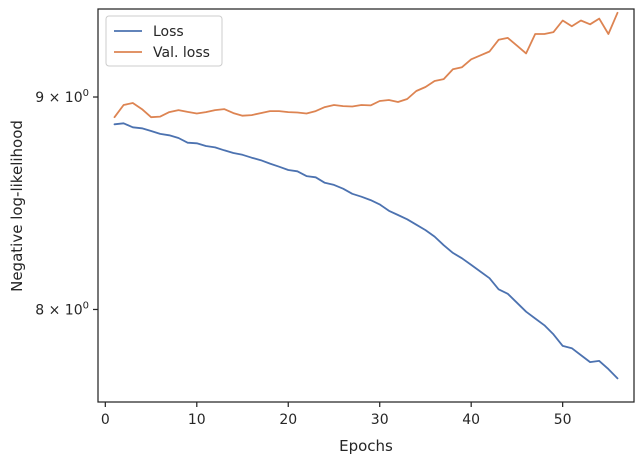 Image resolution: width=643 pixels, height=463 pixels. What do you see at coordinates (17, 206) in the screenshot?
I see `y-axis-label: Negative log-likelihood` at bounding box center [17, 206].